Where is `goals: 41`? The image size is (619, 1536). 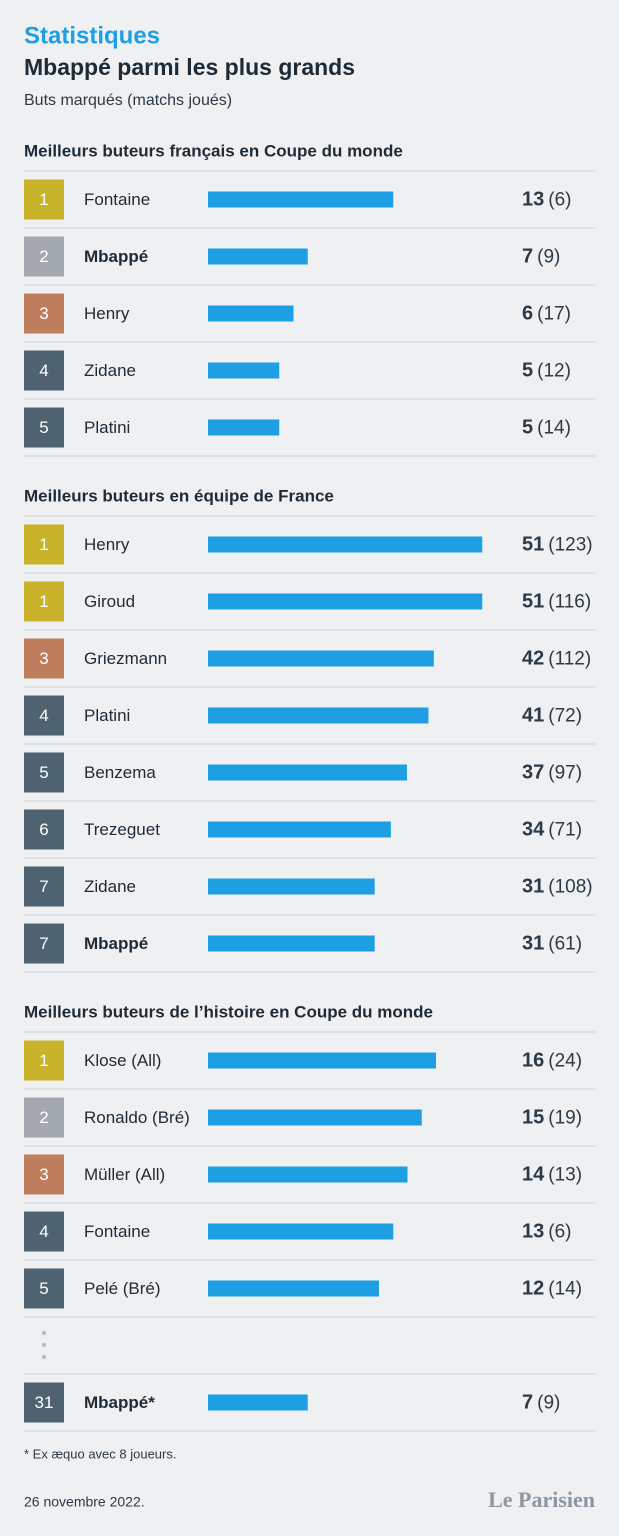
goals: 41 is located at coordinates (533, 716).